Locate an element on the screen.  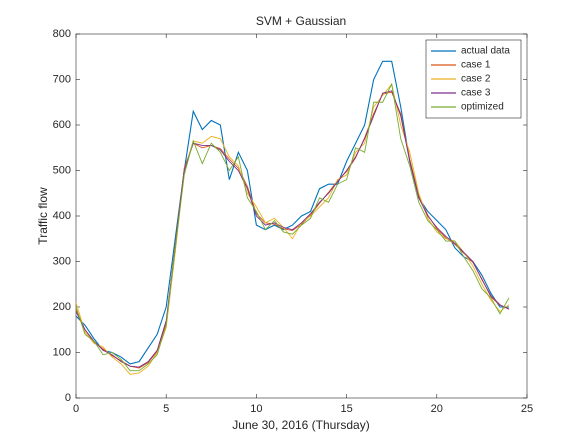
legend-label: case 3 is located at coordinates (476, 93).